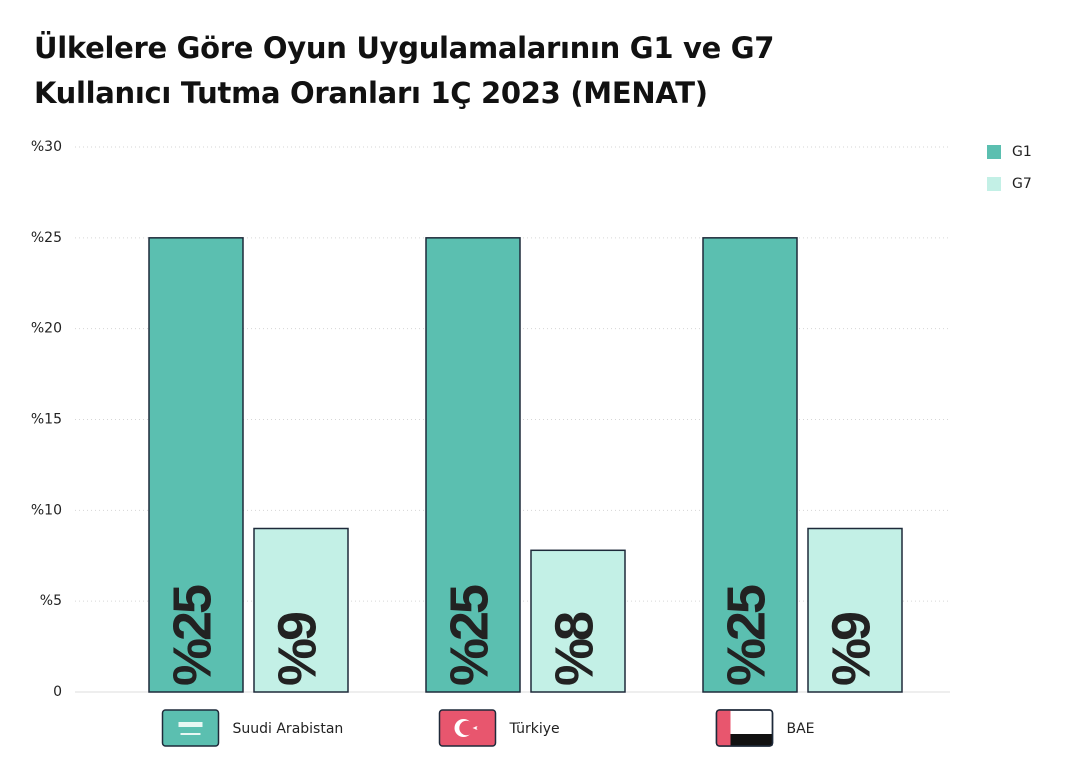 This screenshot has width=1072, height=758. I want to click on x-tick-label: BAE, so click(801, 729).